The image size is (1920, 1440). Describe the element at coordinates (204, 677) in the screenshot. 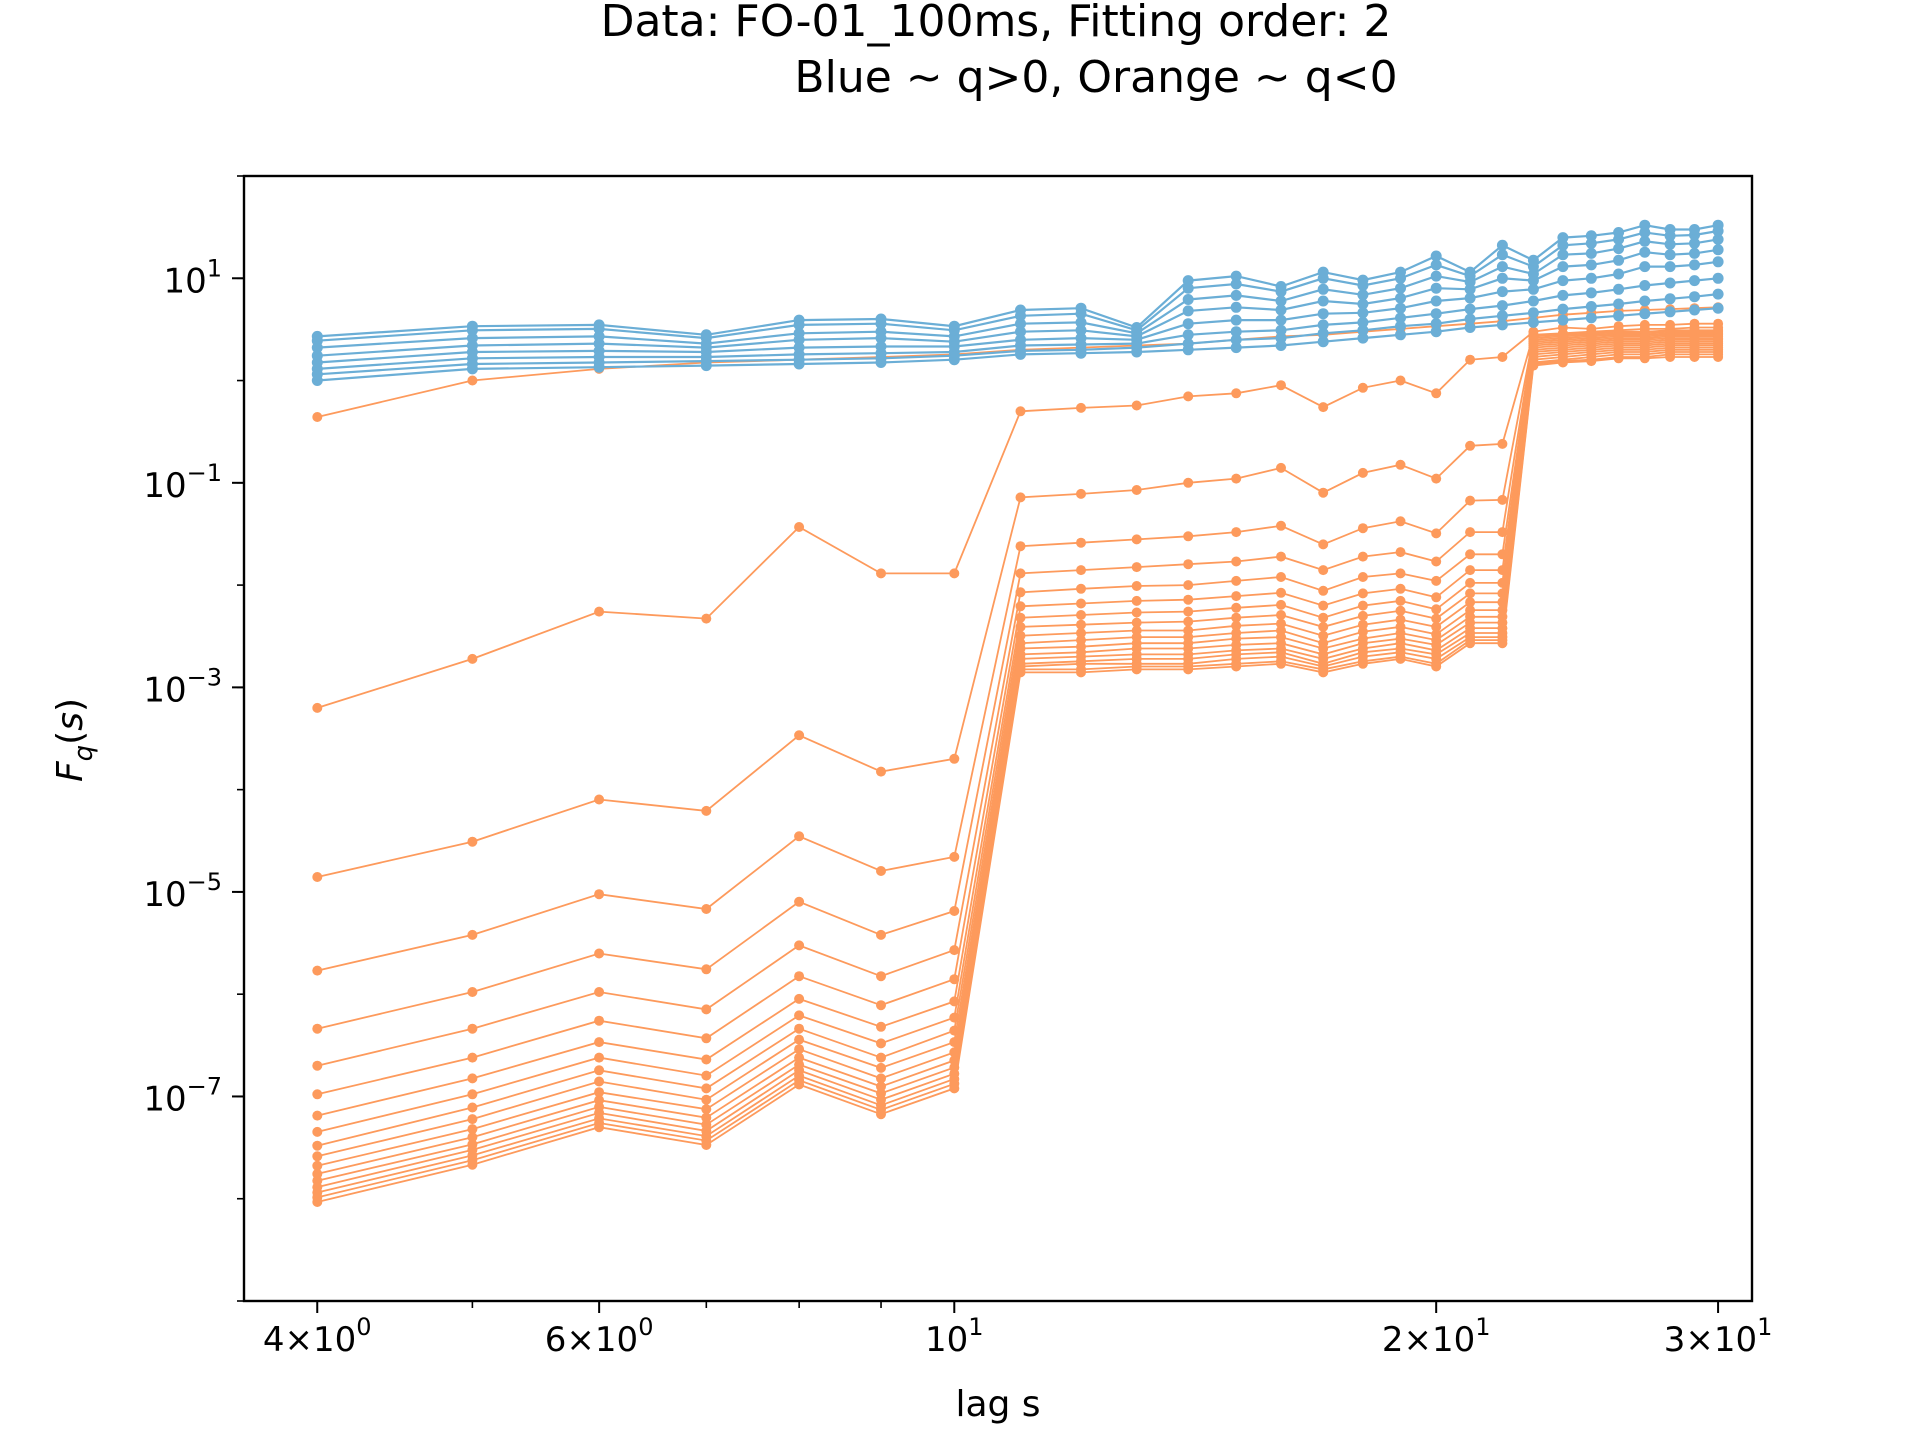

I see `y-tick-label-exponent: −3` at that location.